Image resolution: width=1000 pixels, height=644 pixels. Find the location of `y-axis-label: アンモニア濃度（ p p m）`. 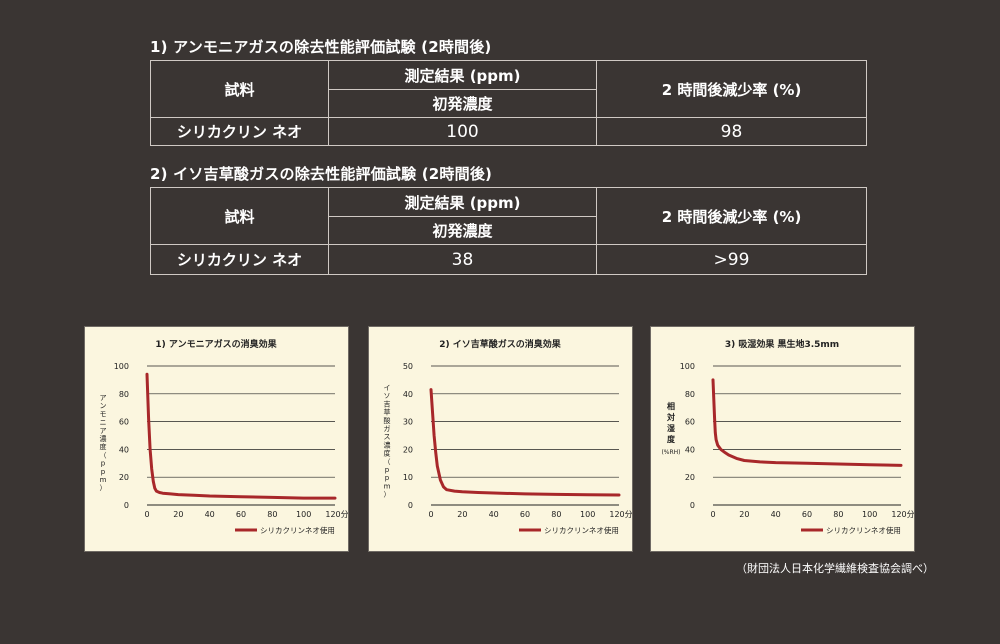

y-axis-label: アンモニア濃度（ p p m） is located at coordinates (103, 443).